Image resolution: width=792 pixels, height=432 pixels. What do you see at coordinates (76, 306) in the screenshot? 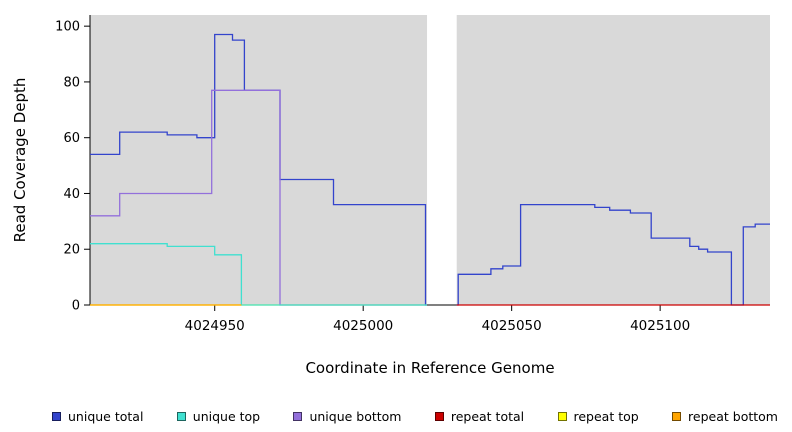
I see `y-tick-label: 0` at bounding box center [76, 306].